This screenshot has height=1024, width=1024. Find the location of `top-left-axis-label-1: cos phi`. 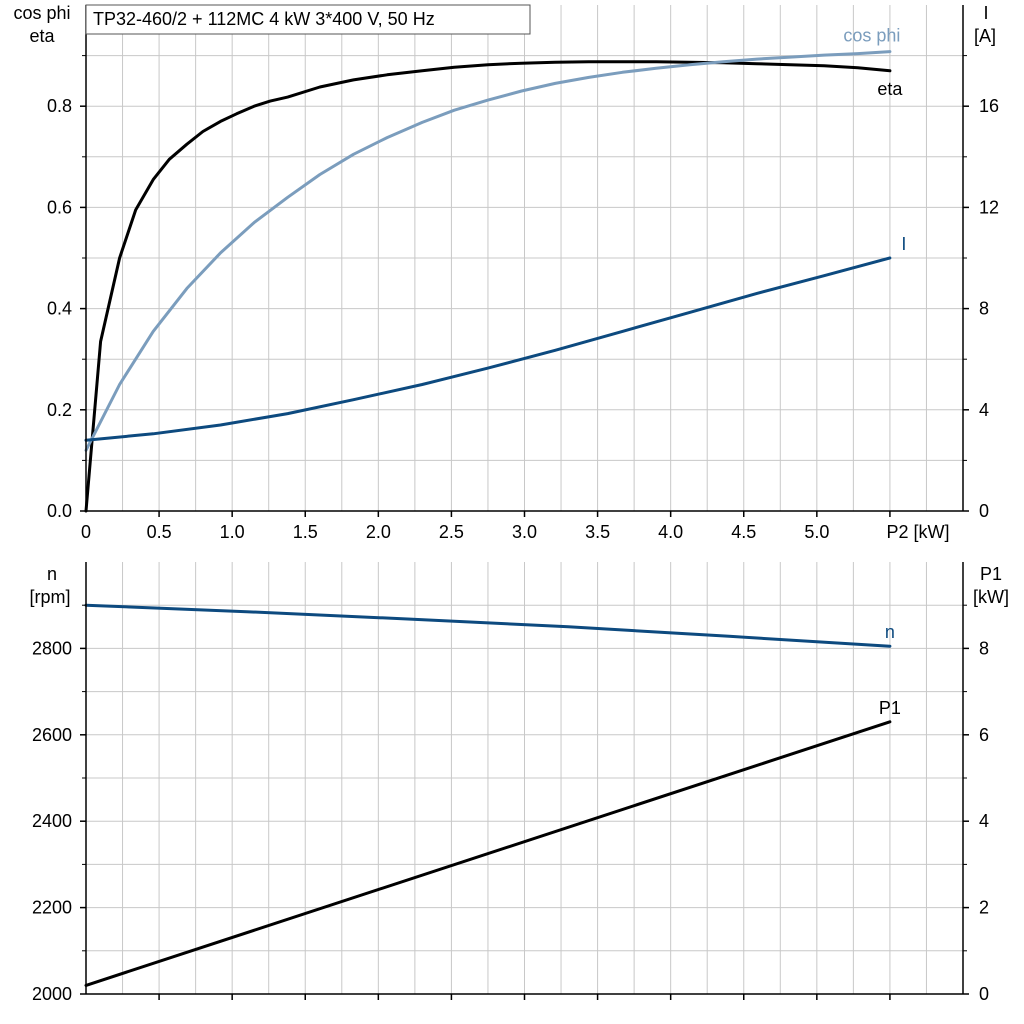

top-left-axis-label-1: cos phi is located at coordinates (41, 13).